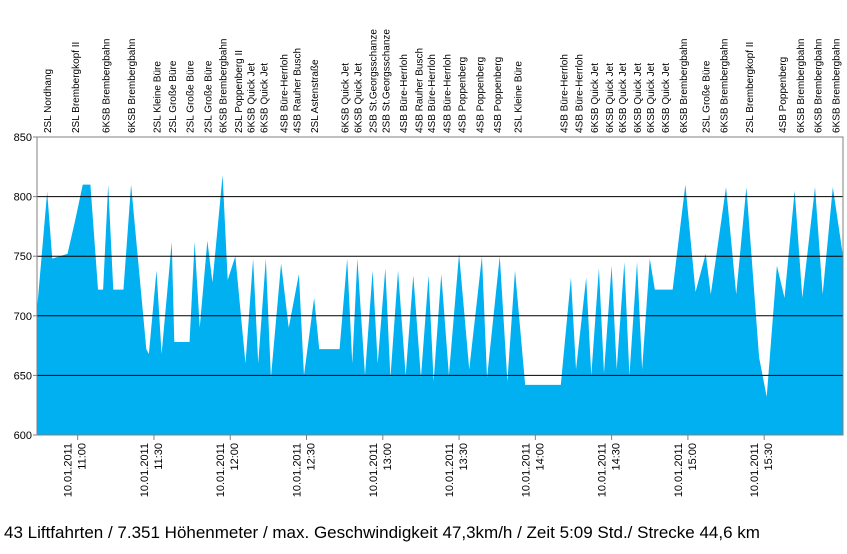  Describe the element at coordinates (23, 198) in the screenshot. I see `y-tick-label: 800` at that location.